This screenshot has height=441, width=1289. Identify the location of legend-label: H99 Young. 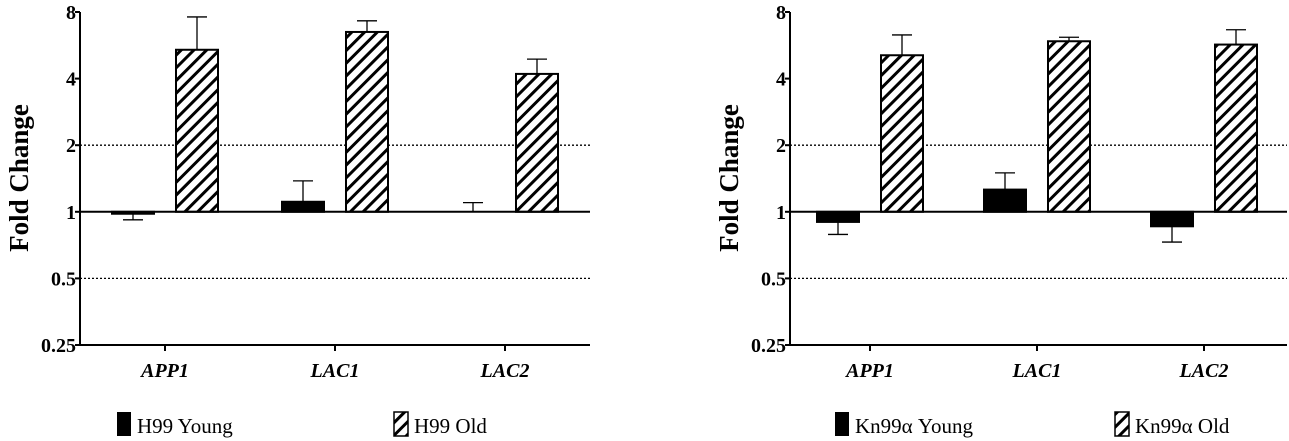
(185, 426).